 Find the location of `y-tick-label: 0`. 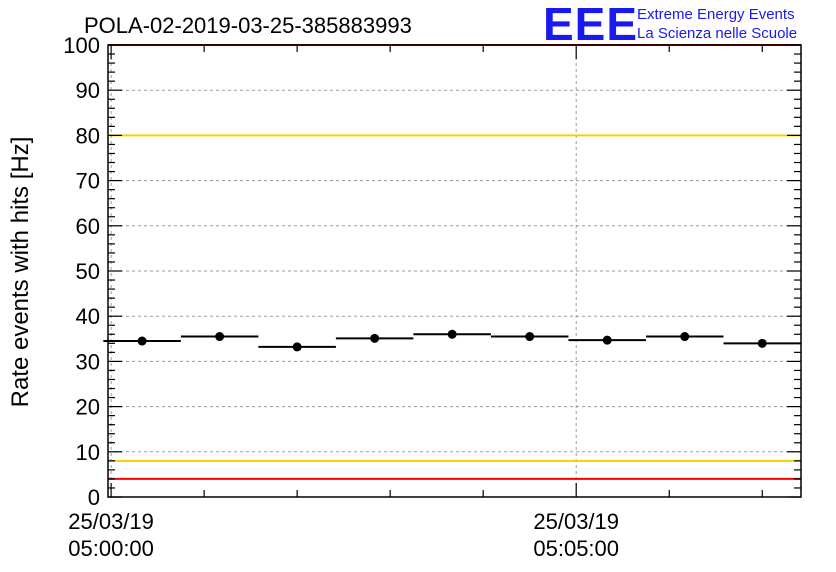

y-tick-label: 0 is located at coordinates (94, 497).